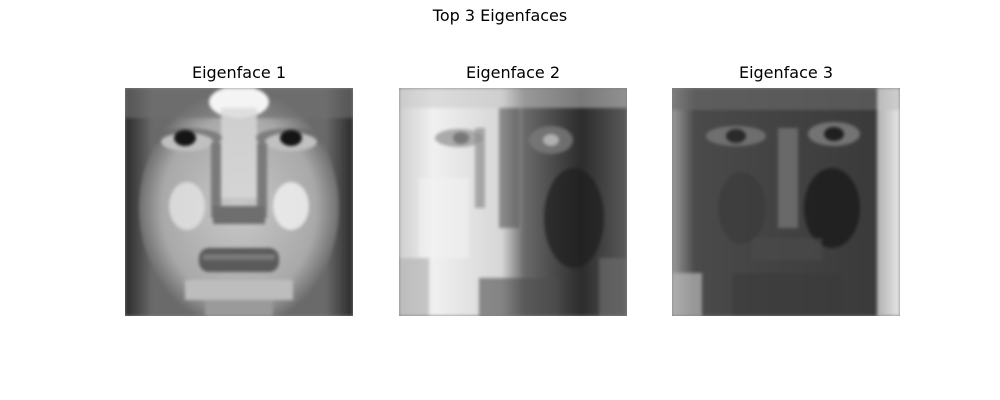  I want to click on eigenface-panel-3: Eigenface 3, so click(786, 189).